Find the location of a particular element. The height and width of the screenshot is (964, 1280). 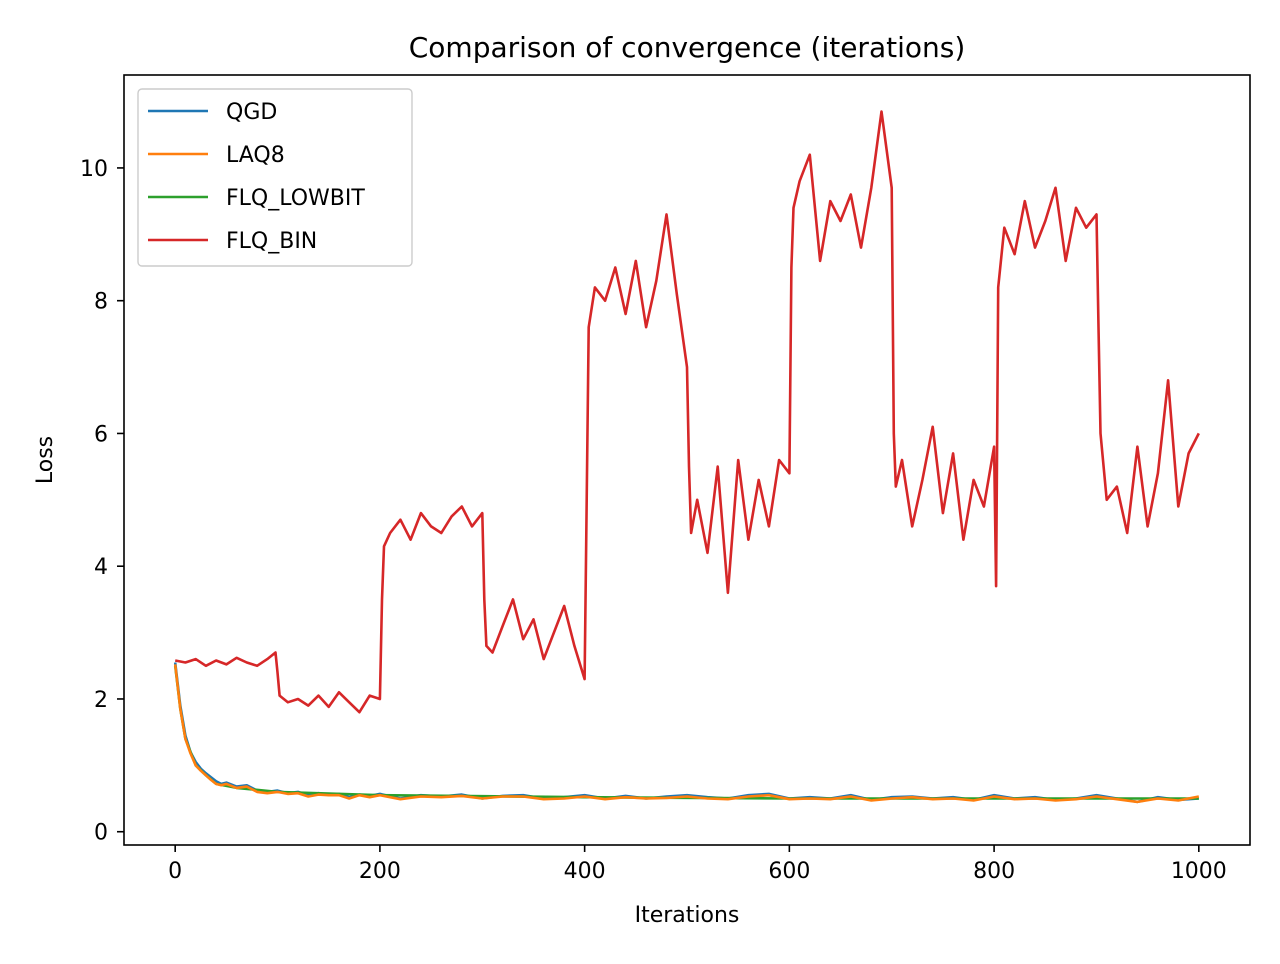

y-tick-label: 4 is located at coordinates (101, 567).